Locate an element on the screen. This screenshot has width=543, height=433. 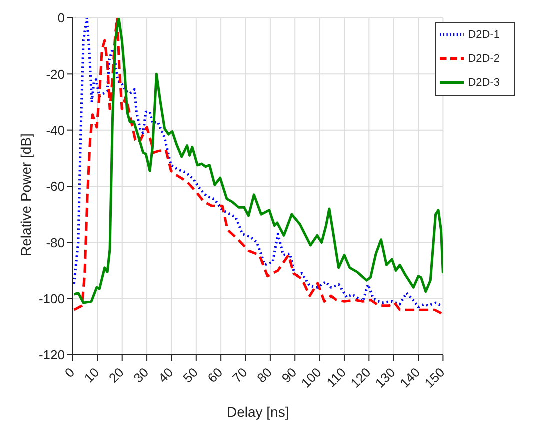
y-tick-label: -40 is located at coordinates (55, 130).